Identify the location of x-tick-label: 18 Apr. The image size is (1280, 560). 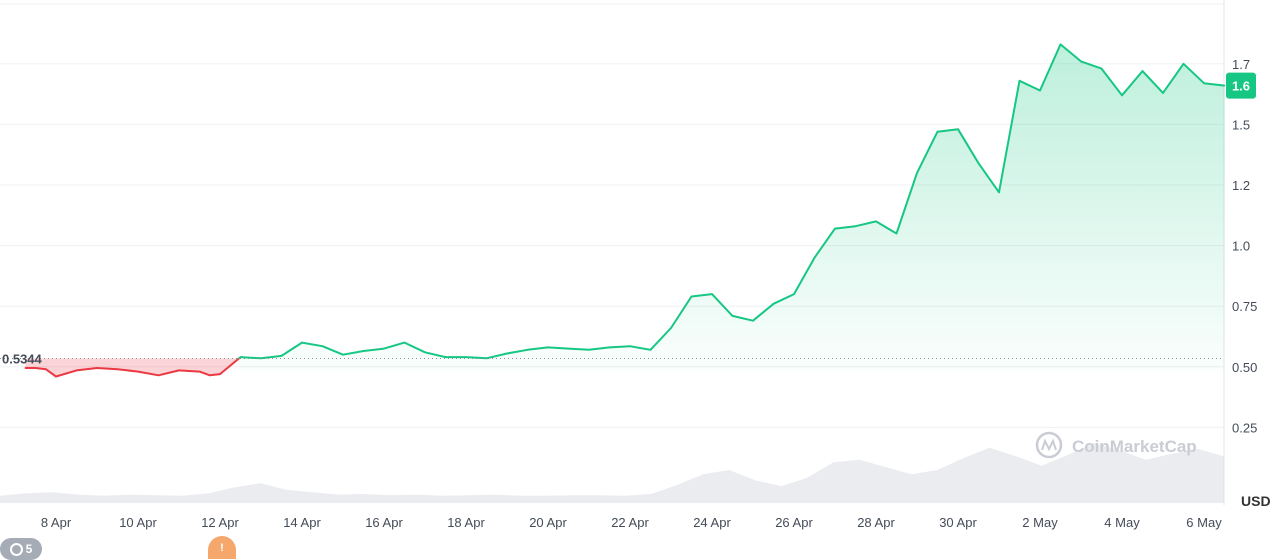
(466, 522).